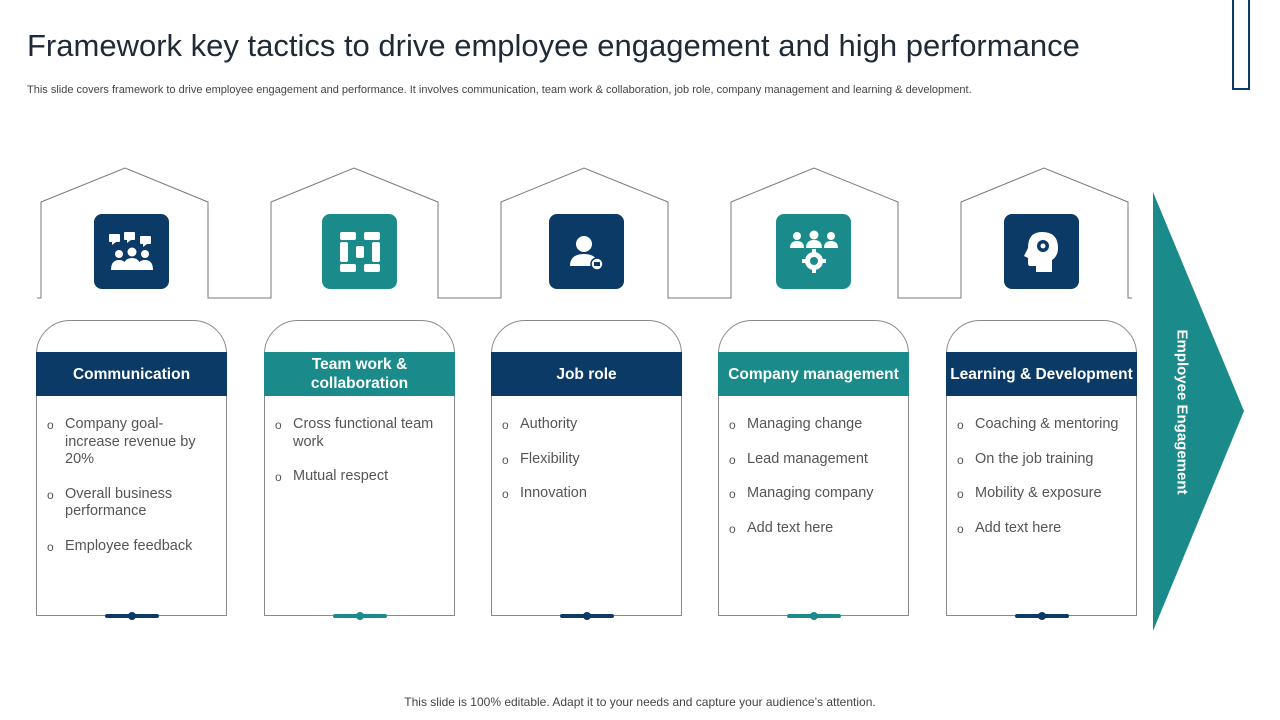 The image size is (1280, 720). I want to click on list-item: Coaching & mentoring, so click(1042, 425).